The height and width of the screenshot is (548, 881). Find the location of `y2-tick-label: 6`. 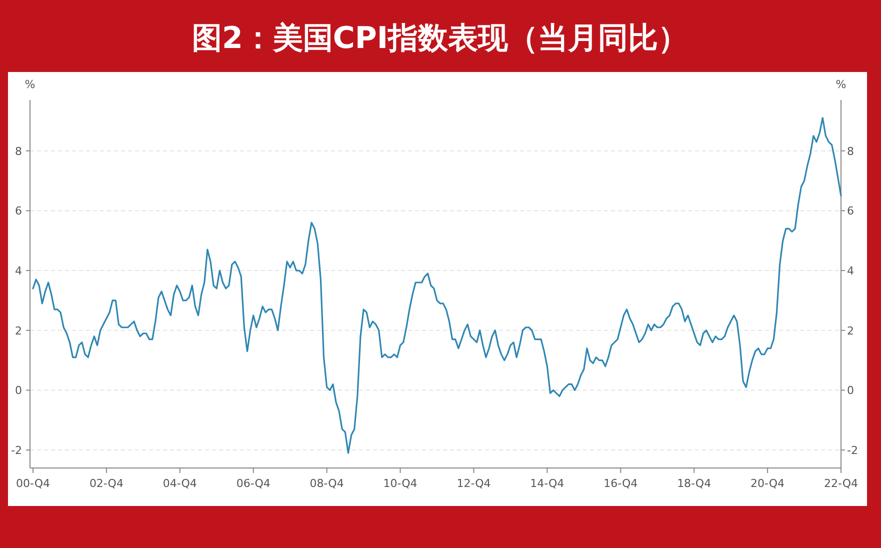

y2-tick-label: 6 is located at coordinates (850, 211).